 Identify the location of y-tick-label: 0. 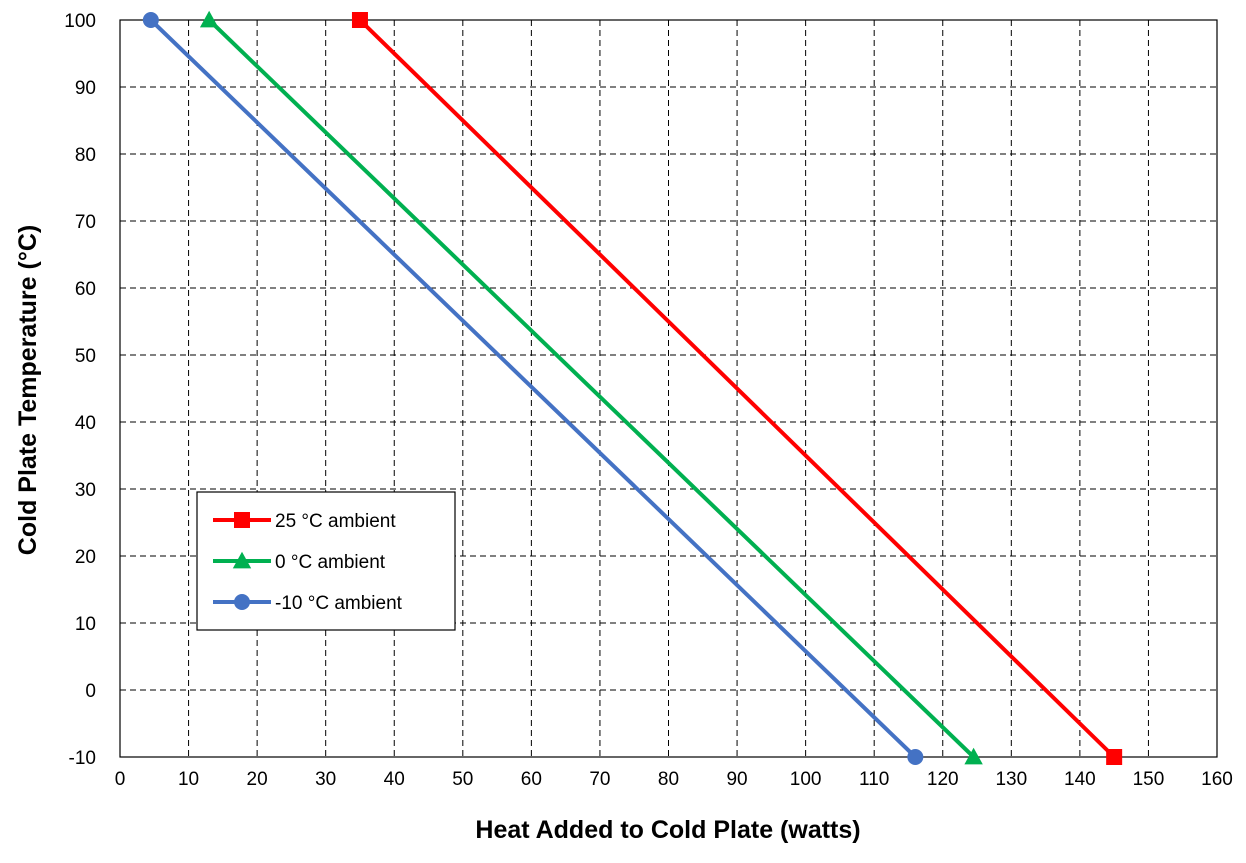
(90, 691).